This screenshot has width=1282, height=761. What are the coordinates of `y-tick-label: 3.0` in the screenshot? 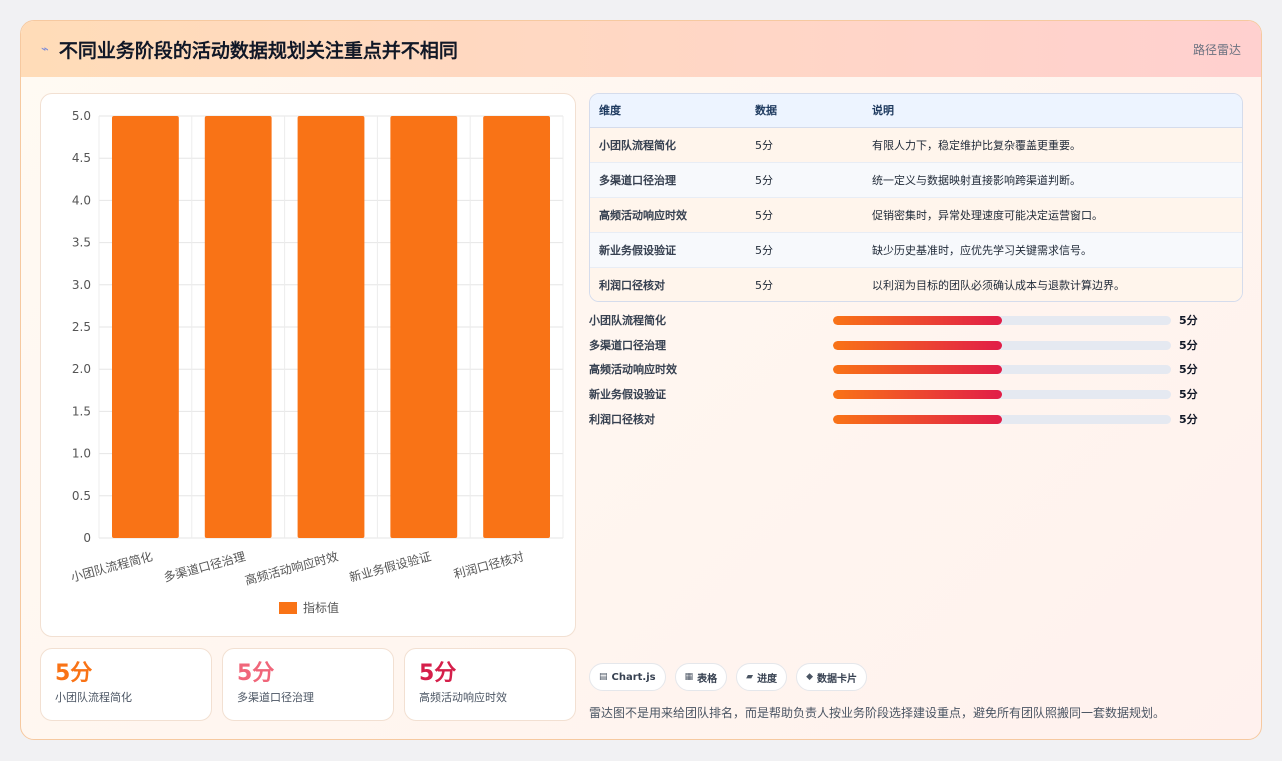 It's located at (81, 285).